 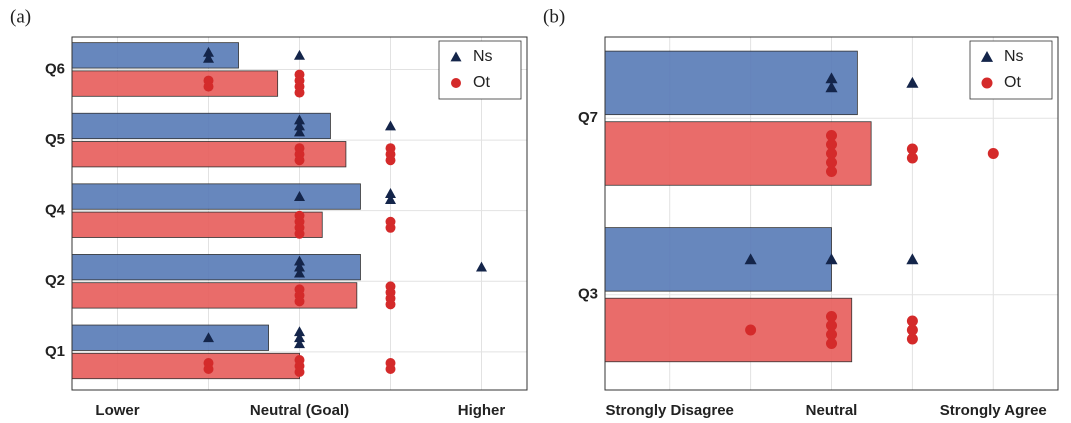 I want to click on x-tick-label: Neutral (Goal), so click(x=299, y=410).